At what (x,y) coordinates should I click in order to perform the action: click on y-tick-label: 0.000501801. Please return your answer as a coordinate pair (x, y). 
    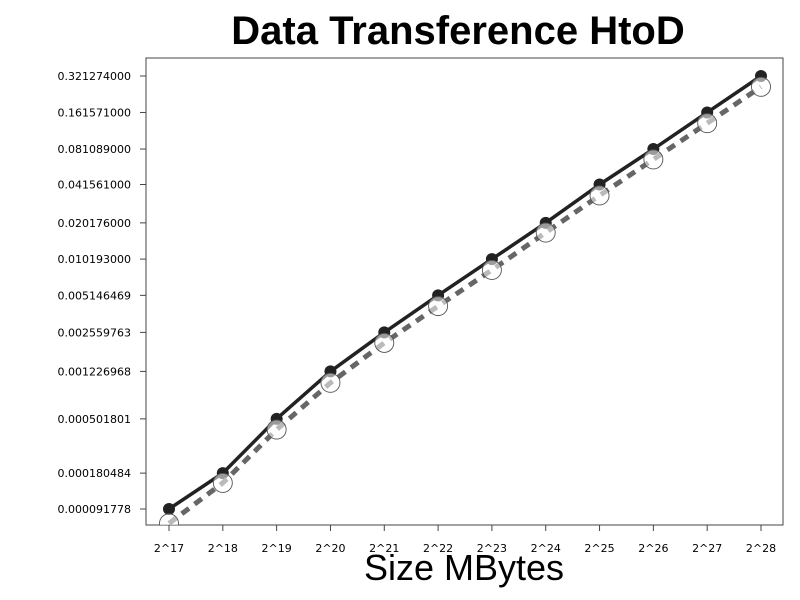
    Looking at the image, I should click on (94, 419).